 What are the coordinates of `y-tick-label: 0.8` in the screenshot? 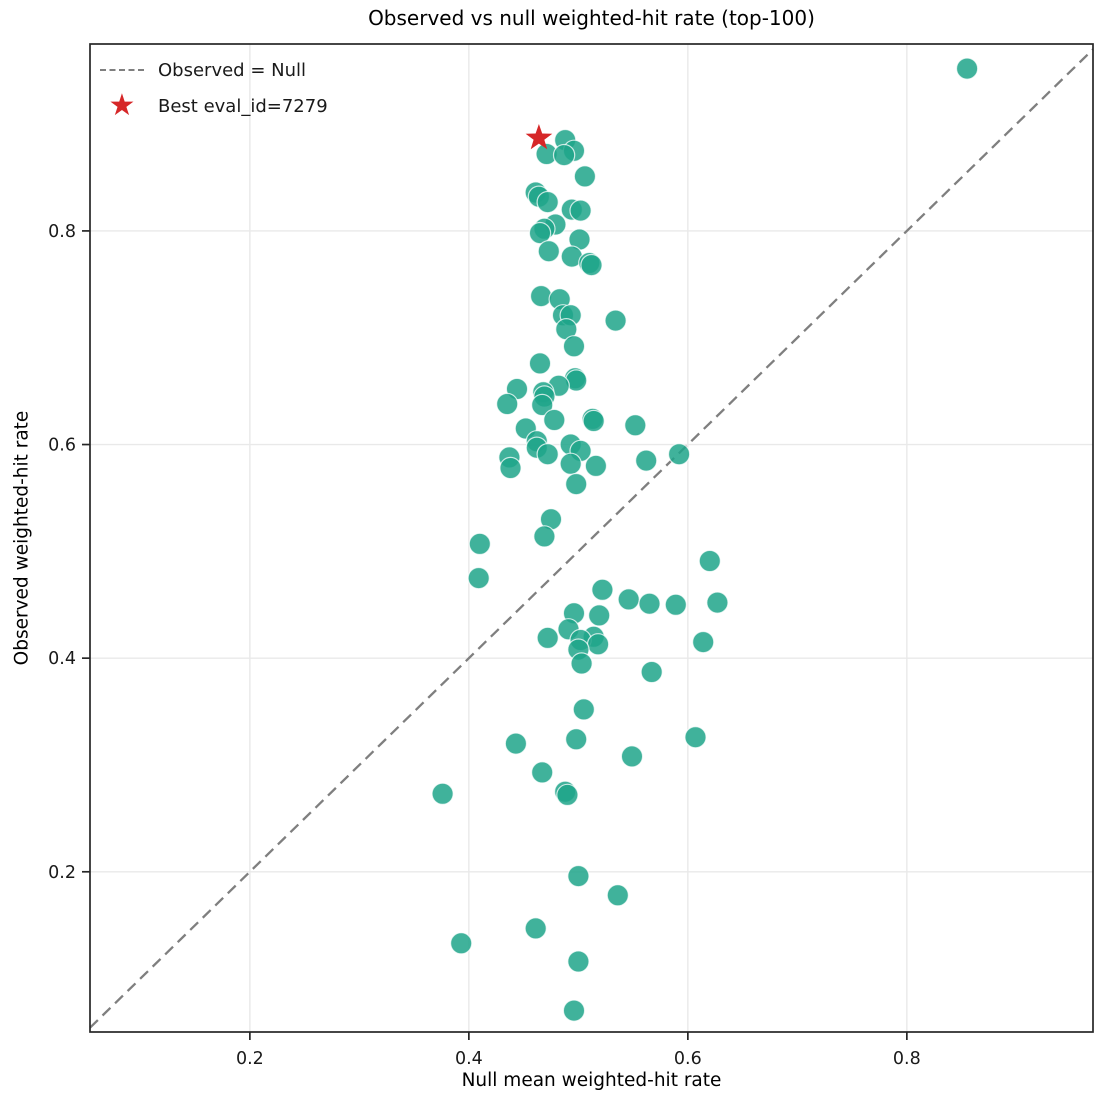 It's located at (62, 232).